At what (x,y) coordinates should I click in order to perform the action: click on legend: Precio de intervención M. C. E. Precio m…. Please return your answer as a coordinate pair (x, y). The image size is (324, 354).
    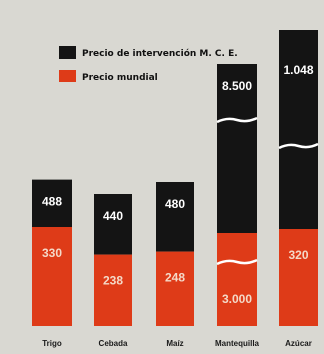
    Looking at the image, I should click on (148, 64).